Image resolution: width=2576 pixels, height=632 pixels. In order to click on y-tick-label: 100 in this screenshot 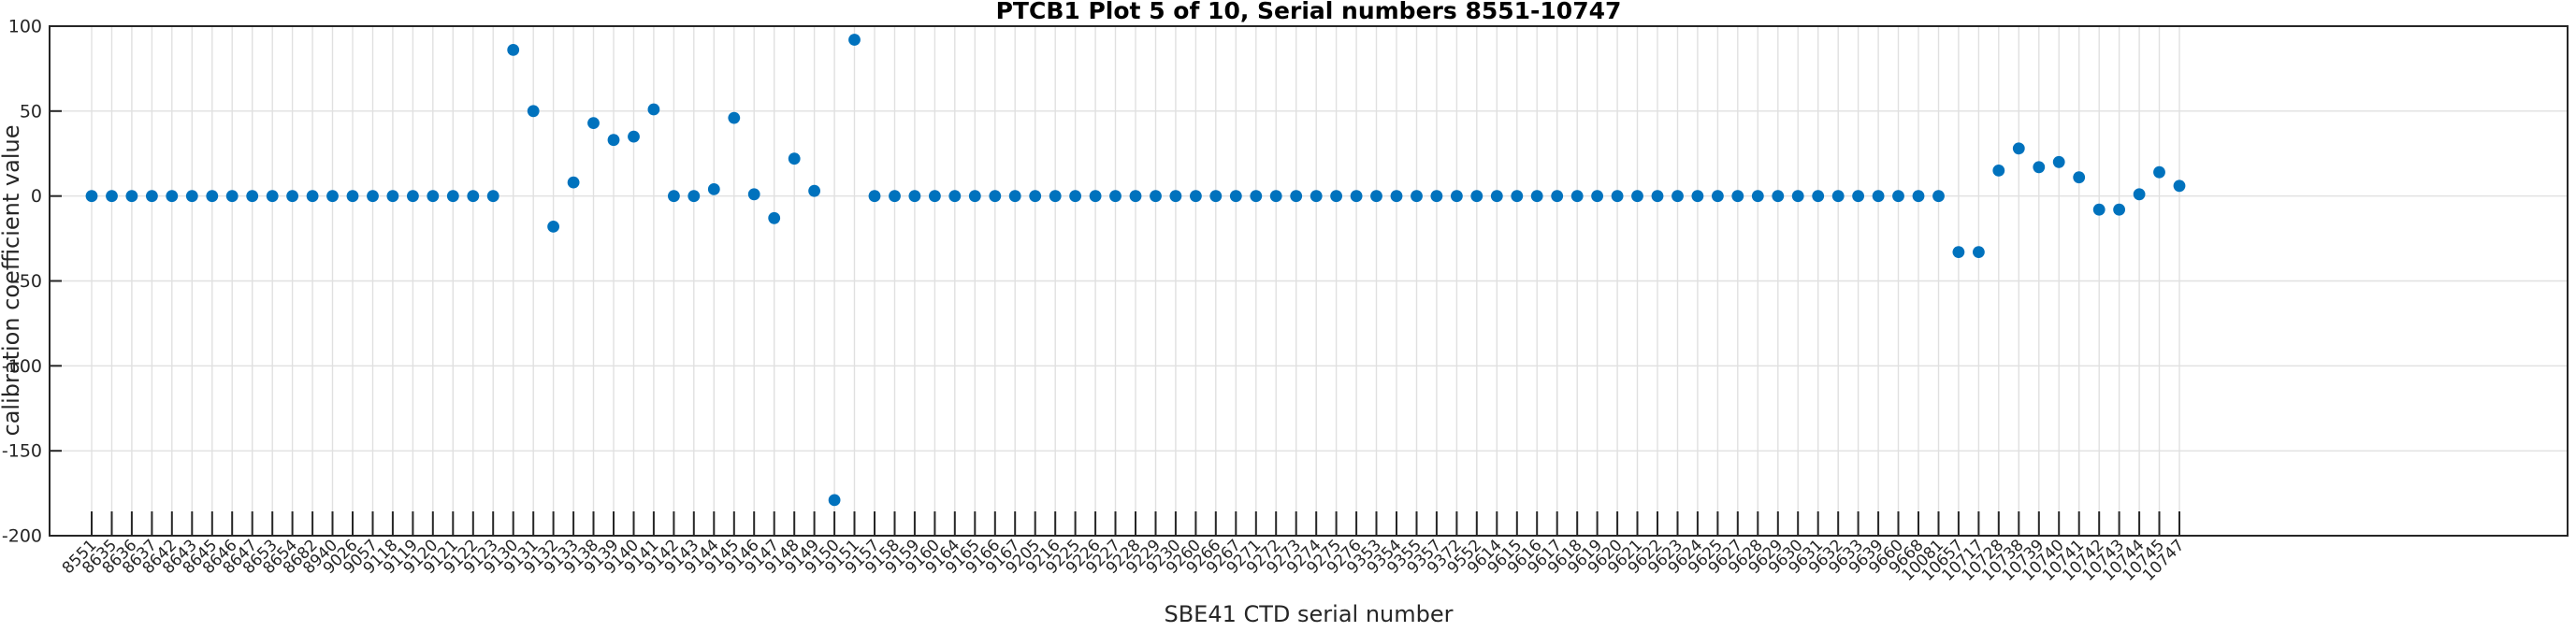, I will do `click(25, 27)`.